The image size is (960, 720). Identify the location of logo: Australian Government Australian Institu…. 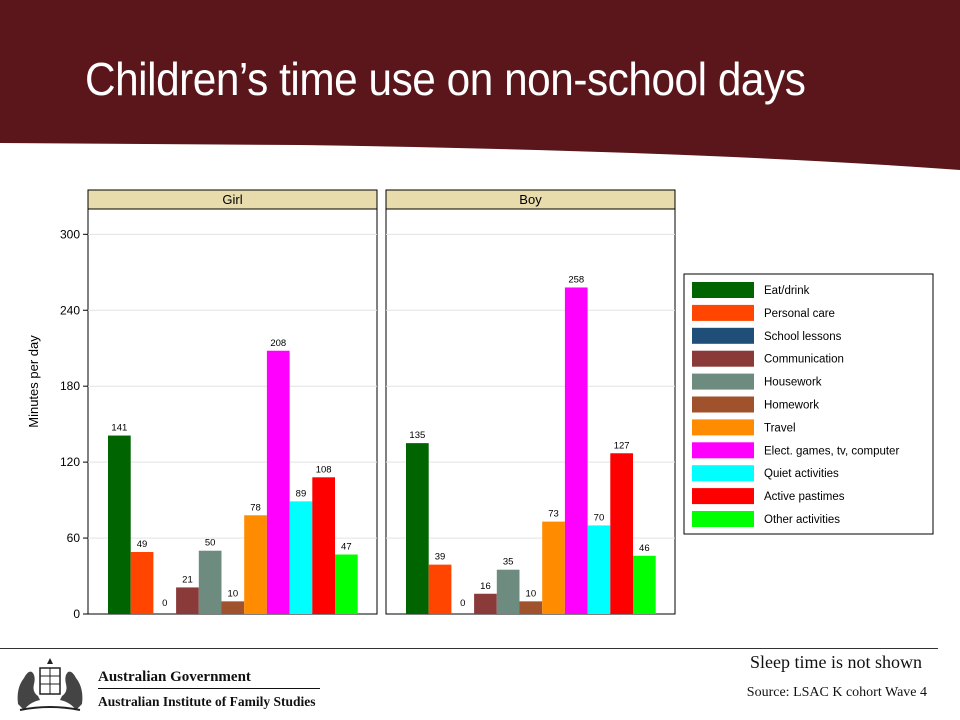
(173, 685).